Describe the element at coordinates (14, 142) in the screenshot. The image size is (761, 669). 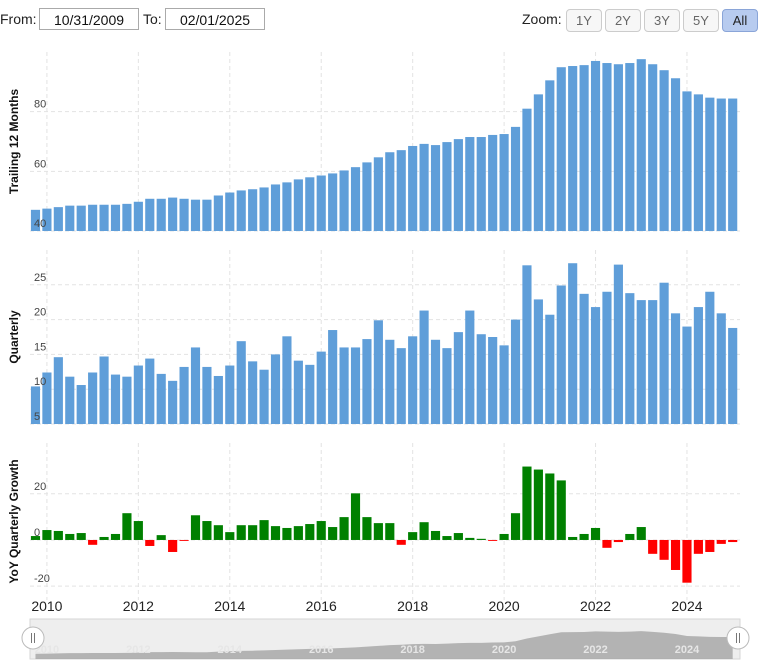
I see `y-axis-label: Trailing 12 Months` at that location.